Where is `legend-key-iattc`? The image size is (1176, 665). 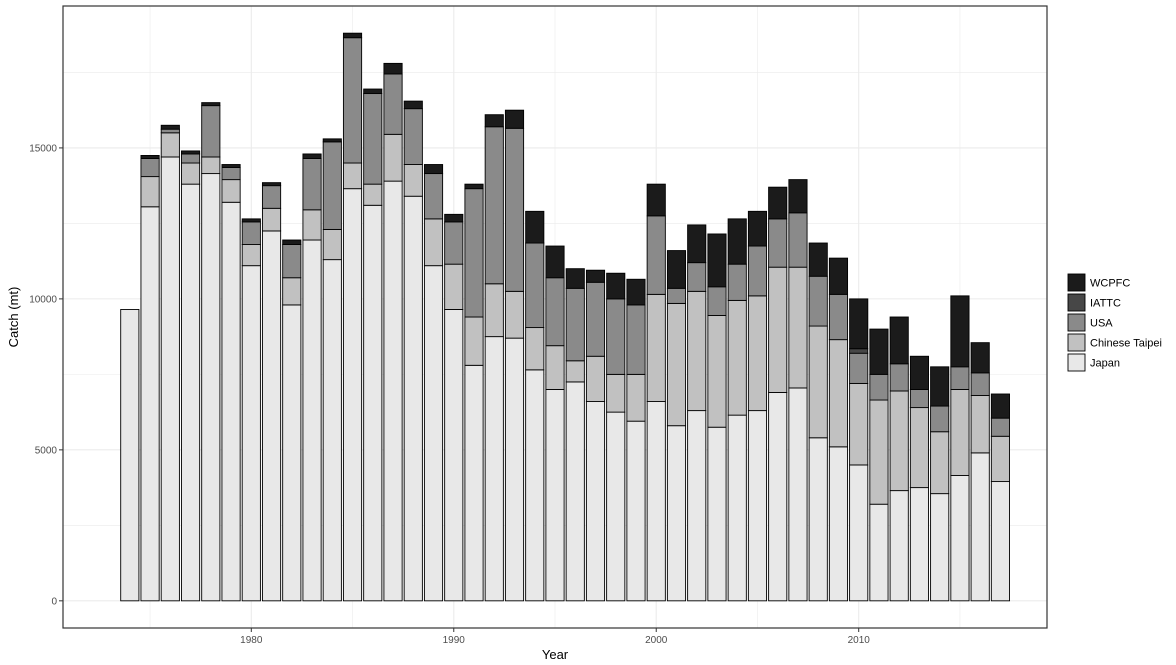
legend-key-iattc is located at coordinates (1076, 302).